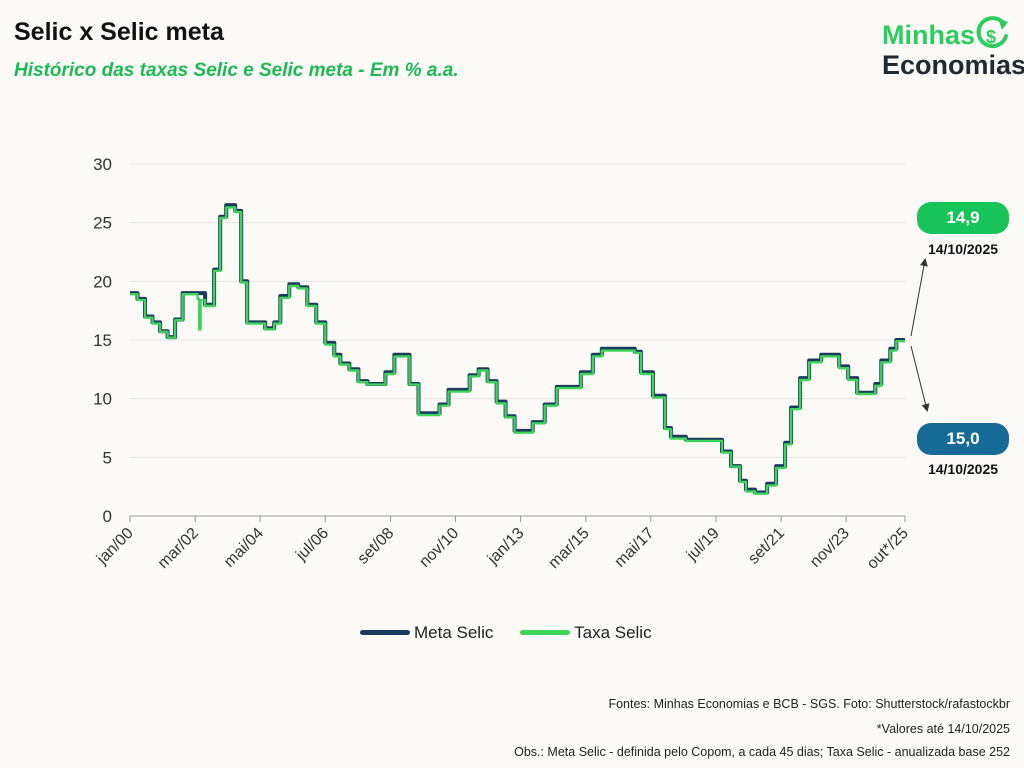 Image resolution: width=1024 pixels, height=768 pixels. Describe the element at coordinates (439, 548) in the screenshot. I see `x-tick-label-5: nov/10` at that location.